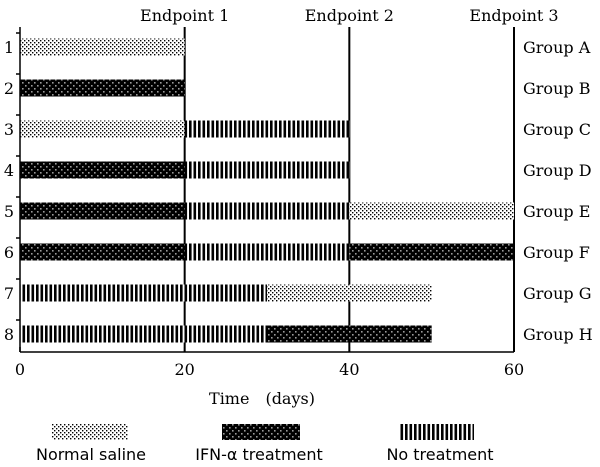 This screenshot has width=600, height=467. Describe the element at coordinates (297, 85) in the screenshot. I see `group-row: 2 Group B` at that location.